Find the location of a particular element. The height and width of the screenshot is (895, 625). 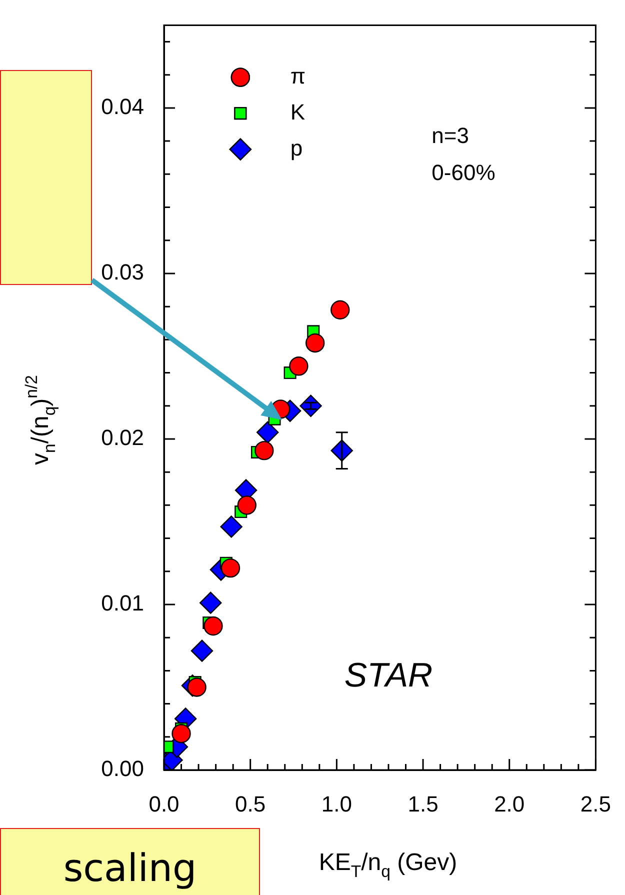

annotation: STAR is located at coordinates (388, 675).